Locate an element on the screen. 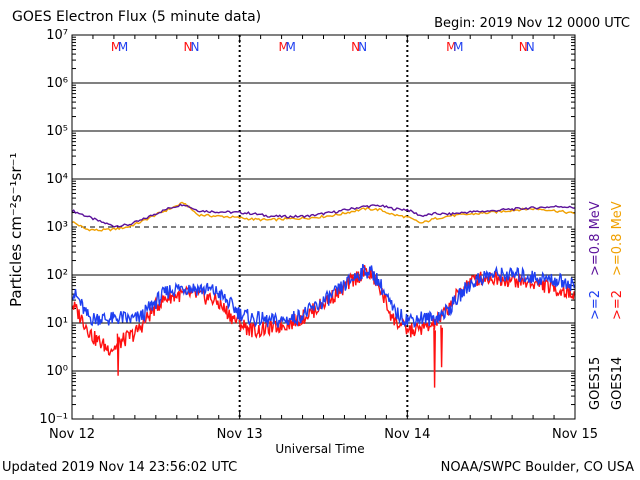 Image resolution: width=640 pixels, height=480 pixels. x-tick-label: Nov 12 is located at coordinates (72, 434).